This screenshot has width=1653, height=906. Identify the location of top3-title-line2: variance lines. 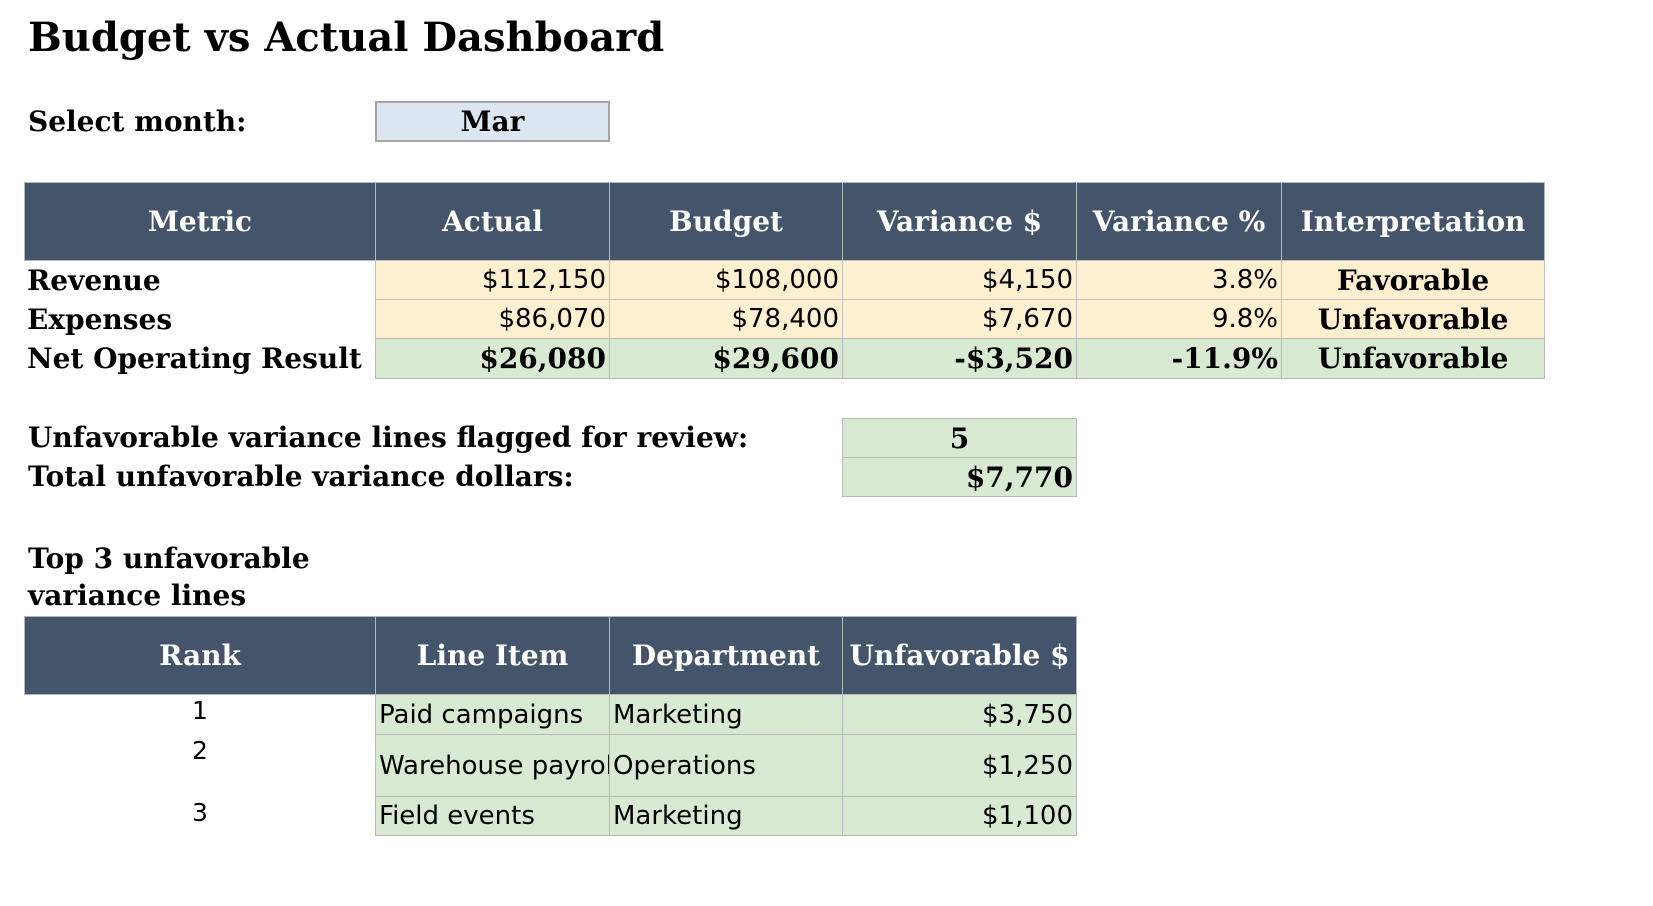
(137, 595).